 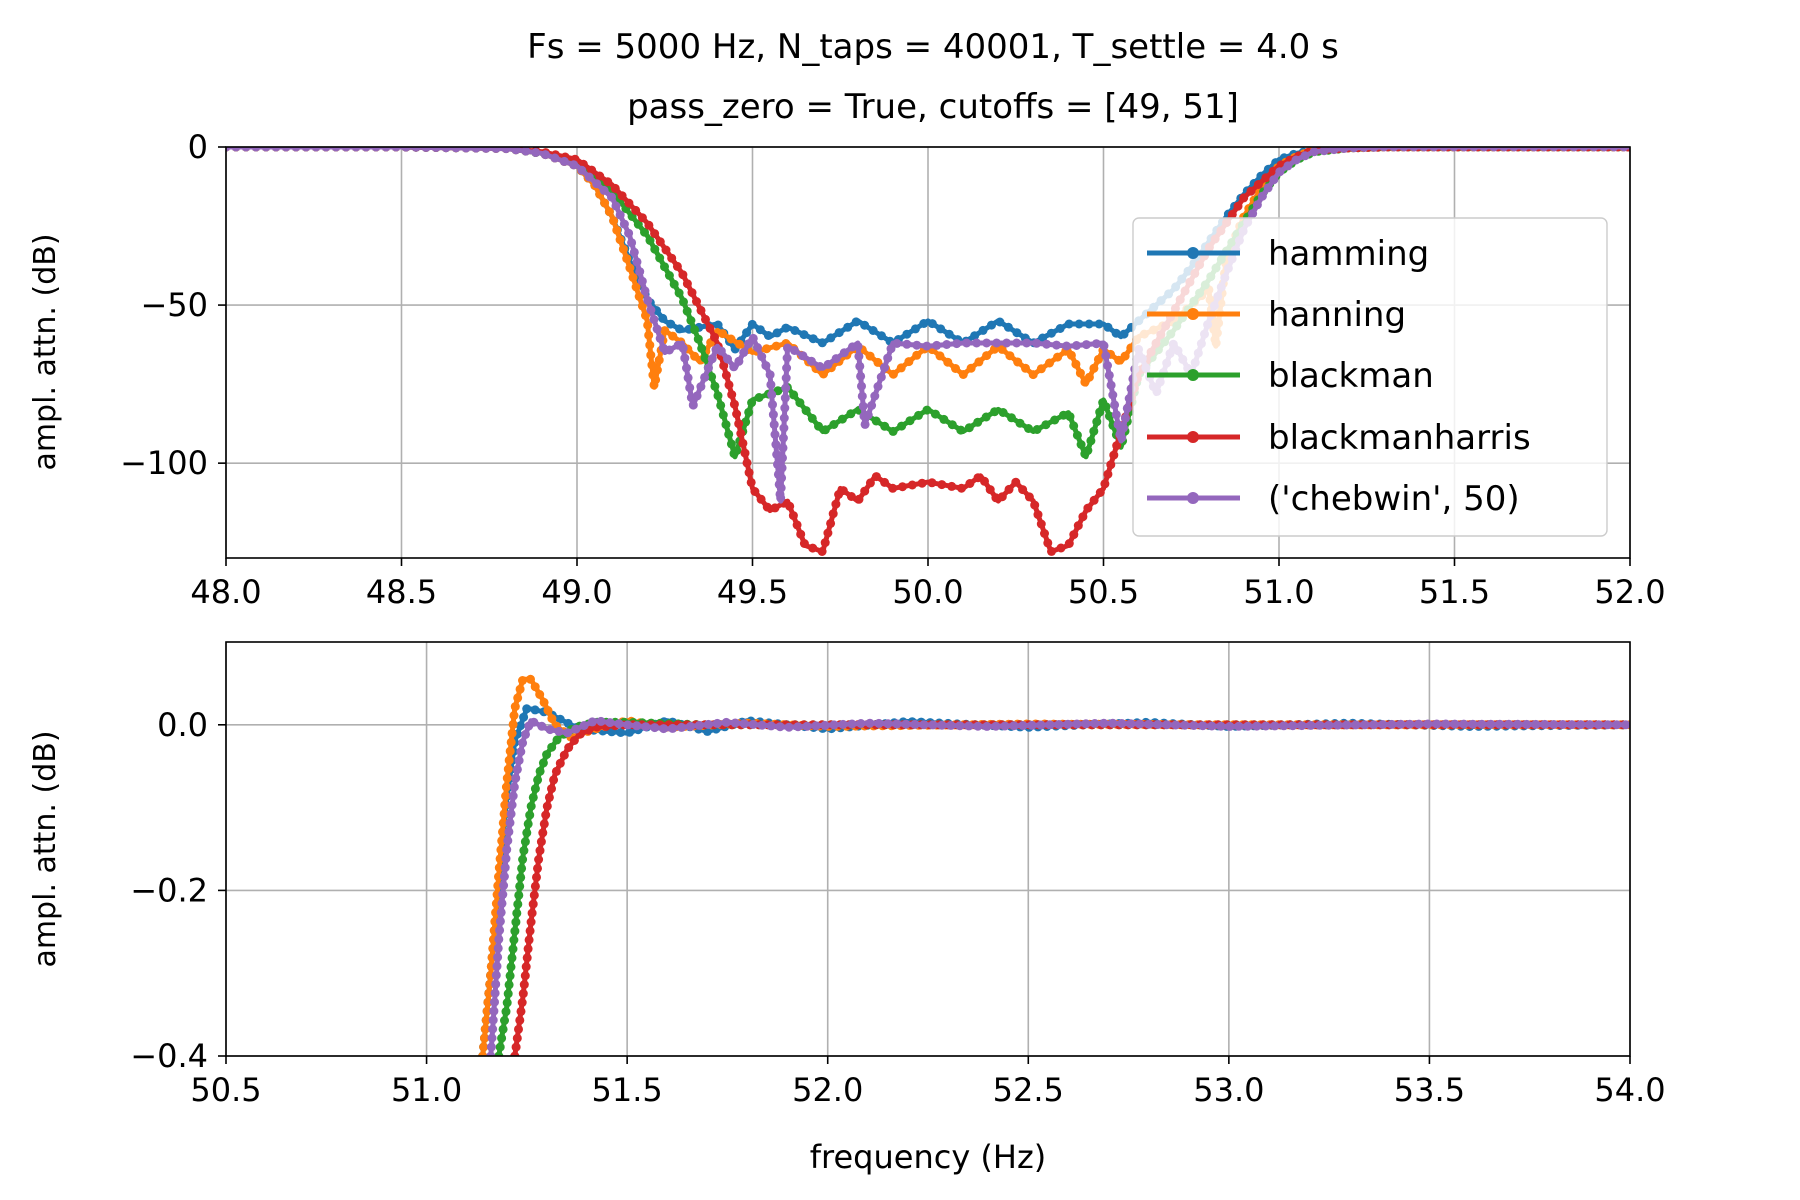 I want to click on top-xtick-label: 48.0, so click(x=225, y=592).